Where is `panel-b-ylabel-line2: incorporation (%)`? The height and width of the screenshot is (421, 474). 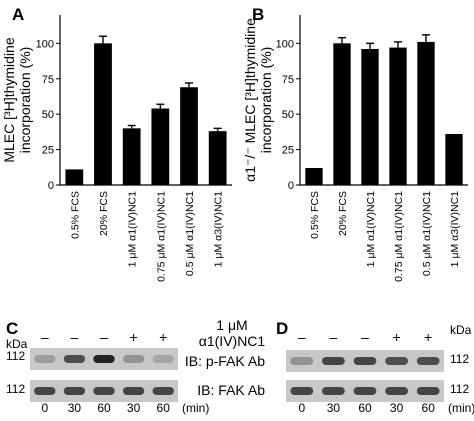
panel-b-ylabel-line2: incorporation (%) is located at coordinates (266, 100).